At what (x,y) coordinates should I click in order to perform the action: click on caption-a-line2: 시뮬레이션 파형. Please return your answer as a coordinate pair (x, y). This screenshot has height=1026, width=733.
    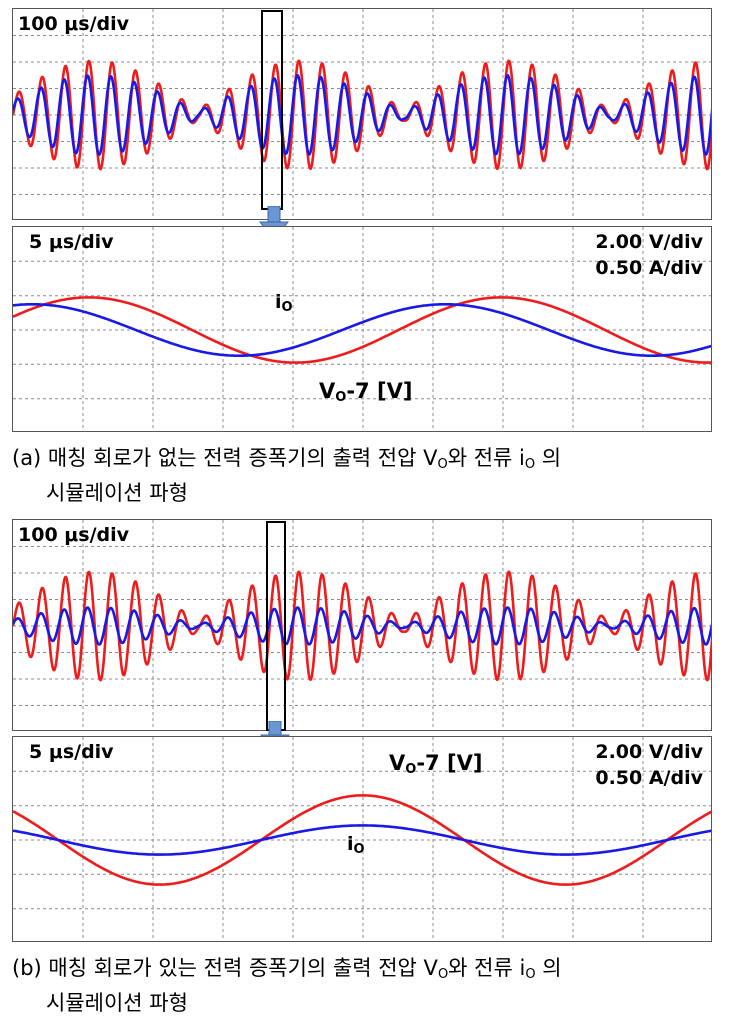
    Looking at the image, I should click on (117, 493).